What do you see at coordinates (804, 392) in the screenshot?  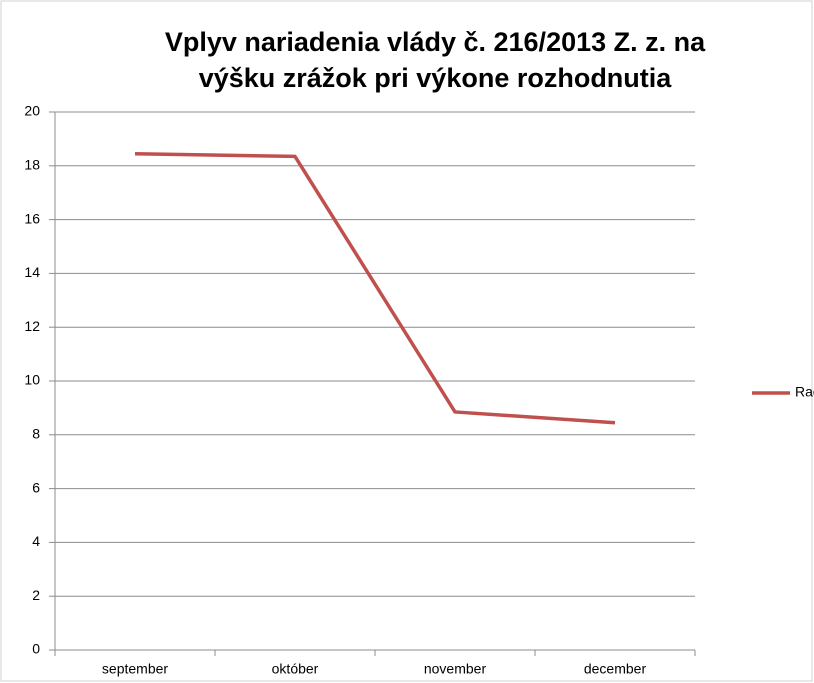 I see `legend-label: Rad 1` at bounding box center [804, 392].